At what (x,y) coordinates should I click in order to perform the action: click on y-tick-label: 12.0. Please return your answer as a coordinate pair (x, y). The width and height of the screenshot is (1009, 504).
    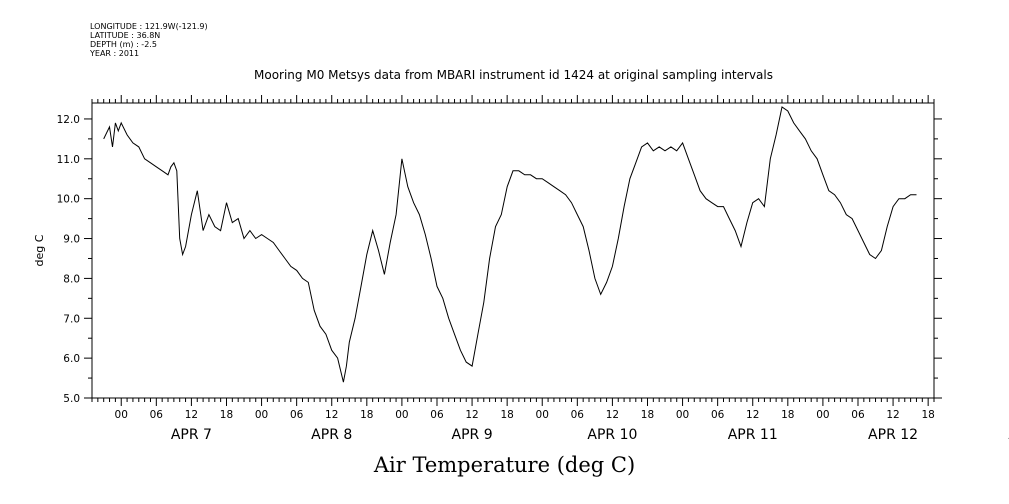
    Looking at the image, I should click on (68, 120).